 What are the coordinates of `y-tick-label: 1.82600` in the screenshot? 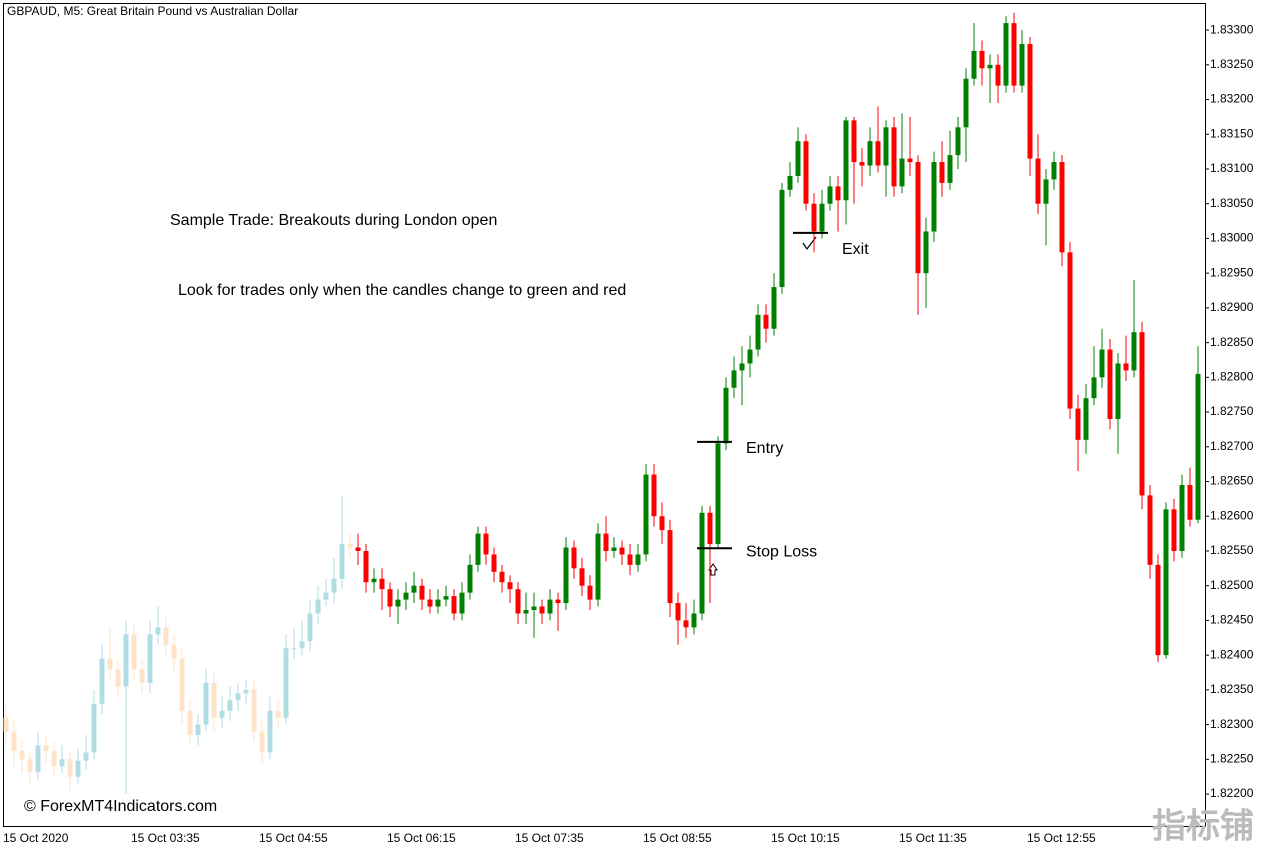 It's located at (1232, 515).